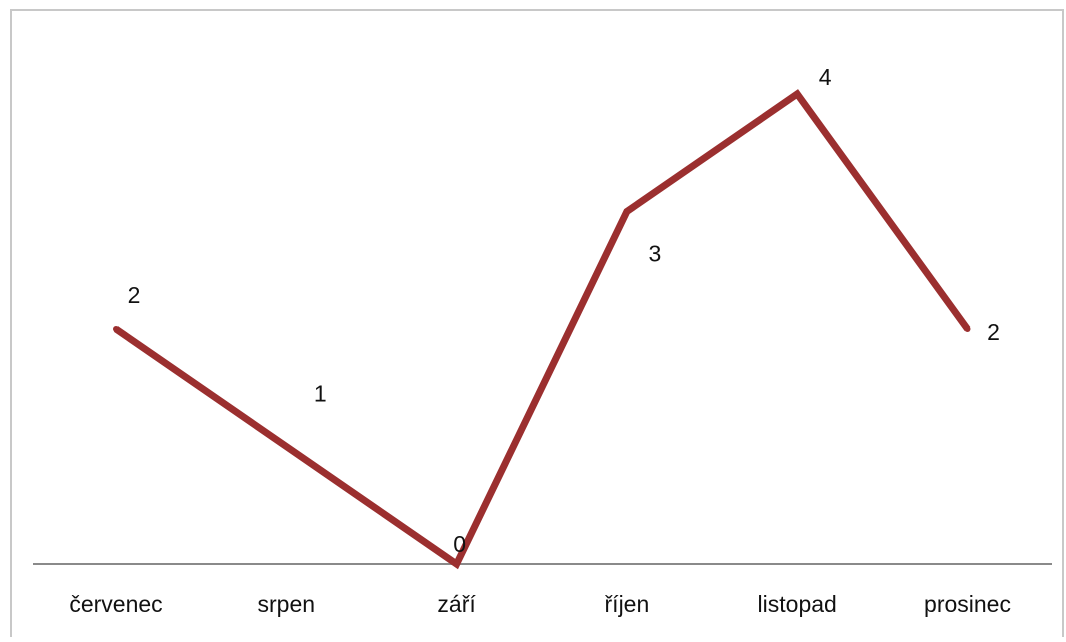 The image size is (1066, 642). What do you see at coordinates (459, 544) in the screenshot?
I see `data-label: 0` at bounding box center [459, 544].